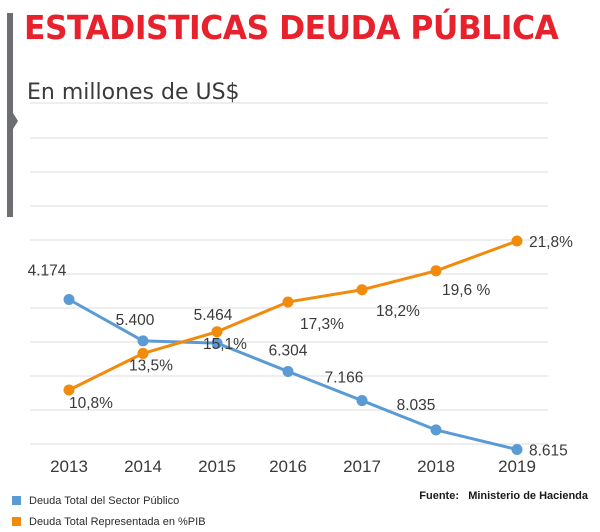 Image resolution: width=600 pixels, height=532 pixels. What do you see at coordinates (344, 378) in the screenshot?
I see `debt-data-label-2017: 7.166` at bounding box center [344, 378].